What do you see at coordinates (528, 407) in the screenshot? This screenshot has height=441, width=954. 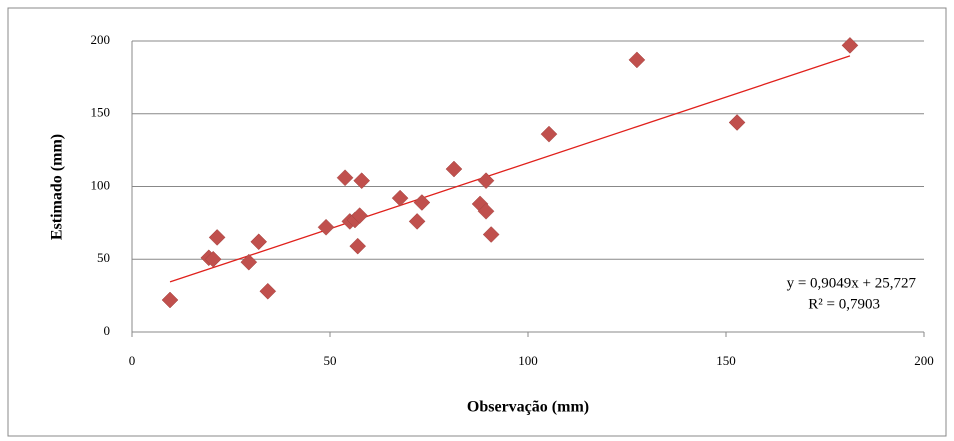 I see `x-axis-label: Observação (mm)` at bounding box center [528, 407].